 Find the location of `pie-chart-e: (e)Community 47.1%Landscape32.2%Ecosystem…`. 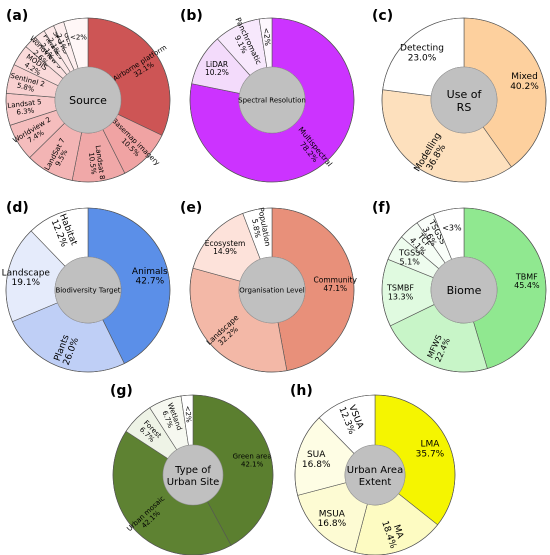

pie-chart-e: (e)Community 47.1%Landscape32.2%Ecosystem… is located at coordinates (269, 286).